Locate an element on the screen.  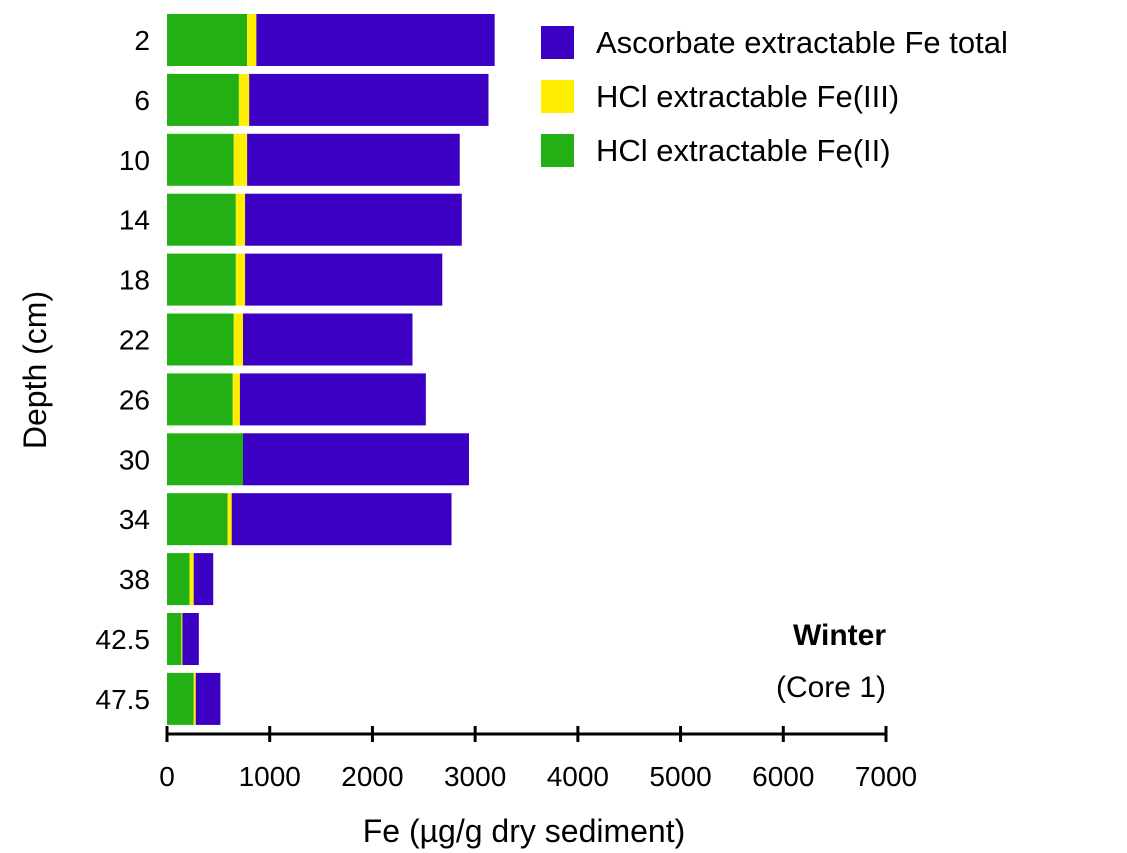
y-tick-label: 30 is located at coordinates (134, 459).